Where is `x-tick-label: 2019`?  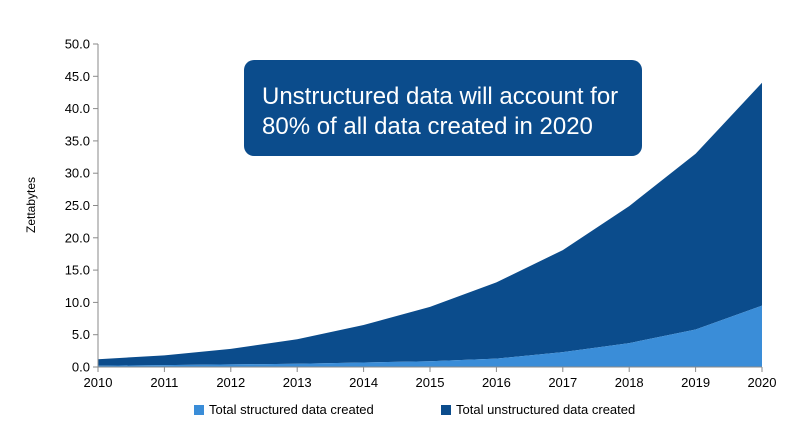 x-tick-label: 2019 is located at coordinates (695, 382).